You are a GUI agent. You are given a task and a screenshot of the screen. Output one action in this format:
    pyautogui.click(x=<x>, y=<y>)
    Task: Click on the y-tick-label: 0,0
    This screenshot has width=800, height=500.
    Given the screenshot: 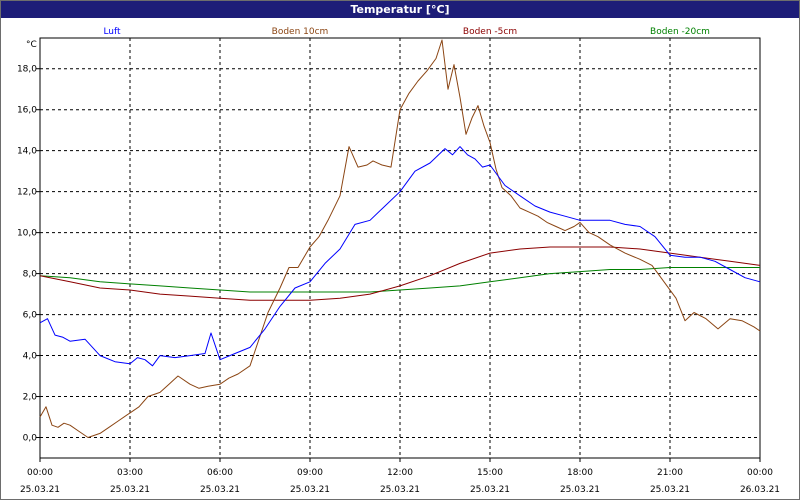 What is the action you would take?
    pyautogui.click(x=30, y=439)
    